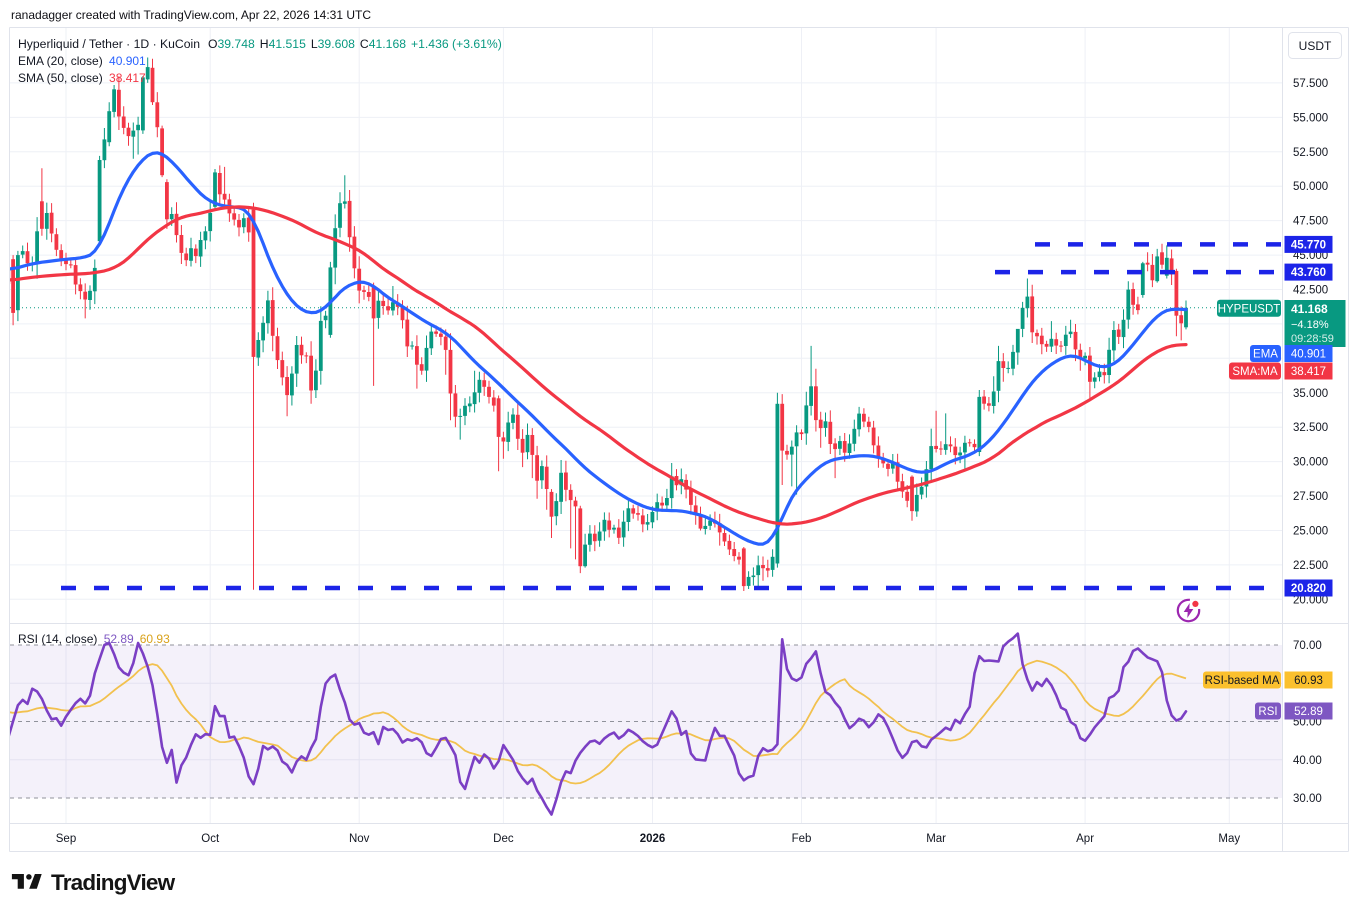 The width and height of the screenshot is (1358, 912). Describe the element at coordinates (1310, 600) in the screenshot. I see `svg-text: 20.000` at that location.